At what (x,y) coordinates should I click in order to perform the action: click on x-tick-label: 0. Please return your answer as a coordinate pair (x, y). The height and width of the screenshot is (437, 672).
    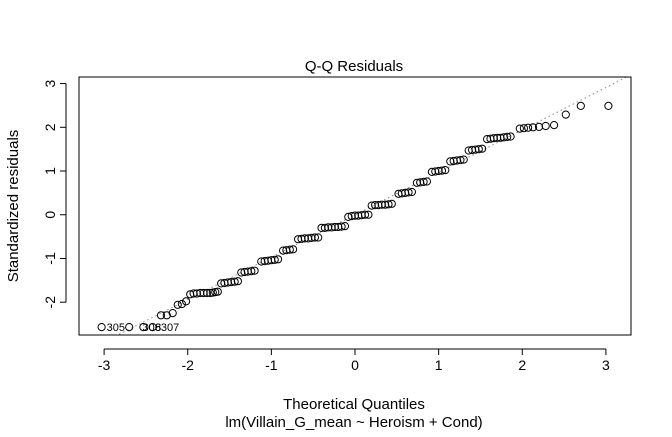
    Looking at the image, I should click on (355, 365).